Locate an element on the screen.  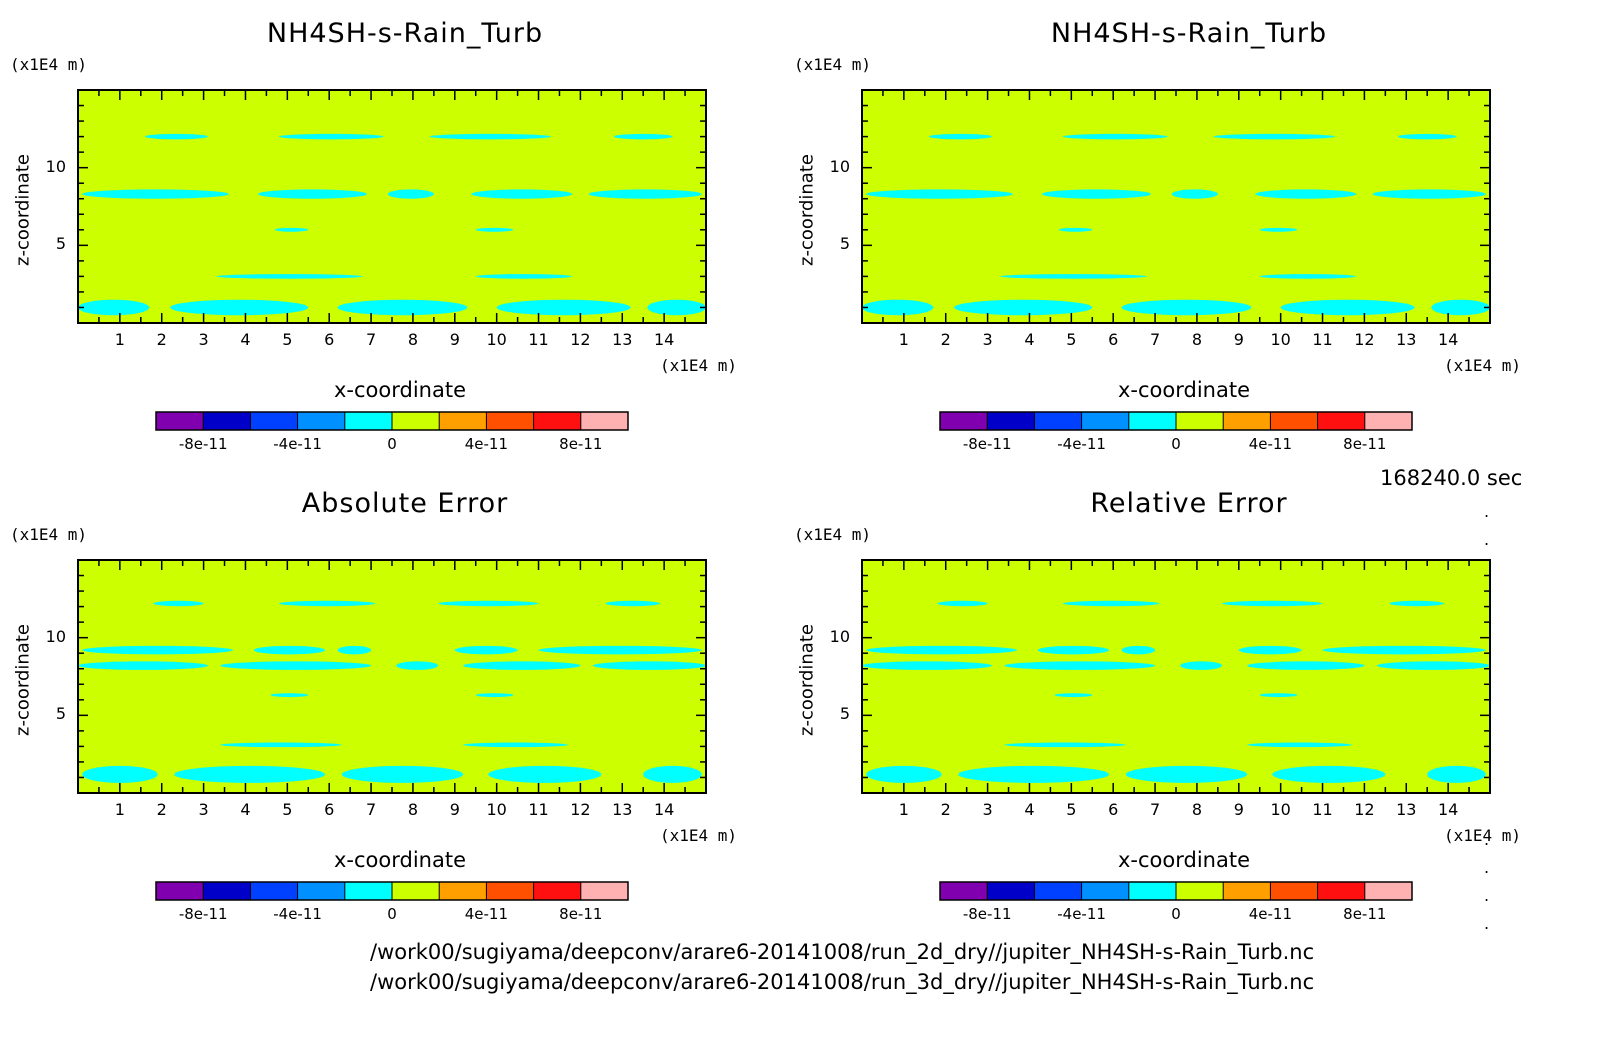
x-tick-label: 2 is located at coordinates (161, 339).